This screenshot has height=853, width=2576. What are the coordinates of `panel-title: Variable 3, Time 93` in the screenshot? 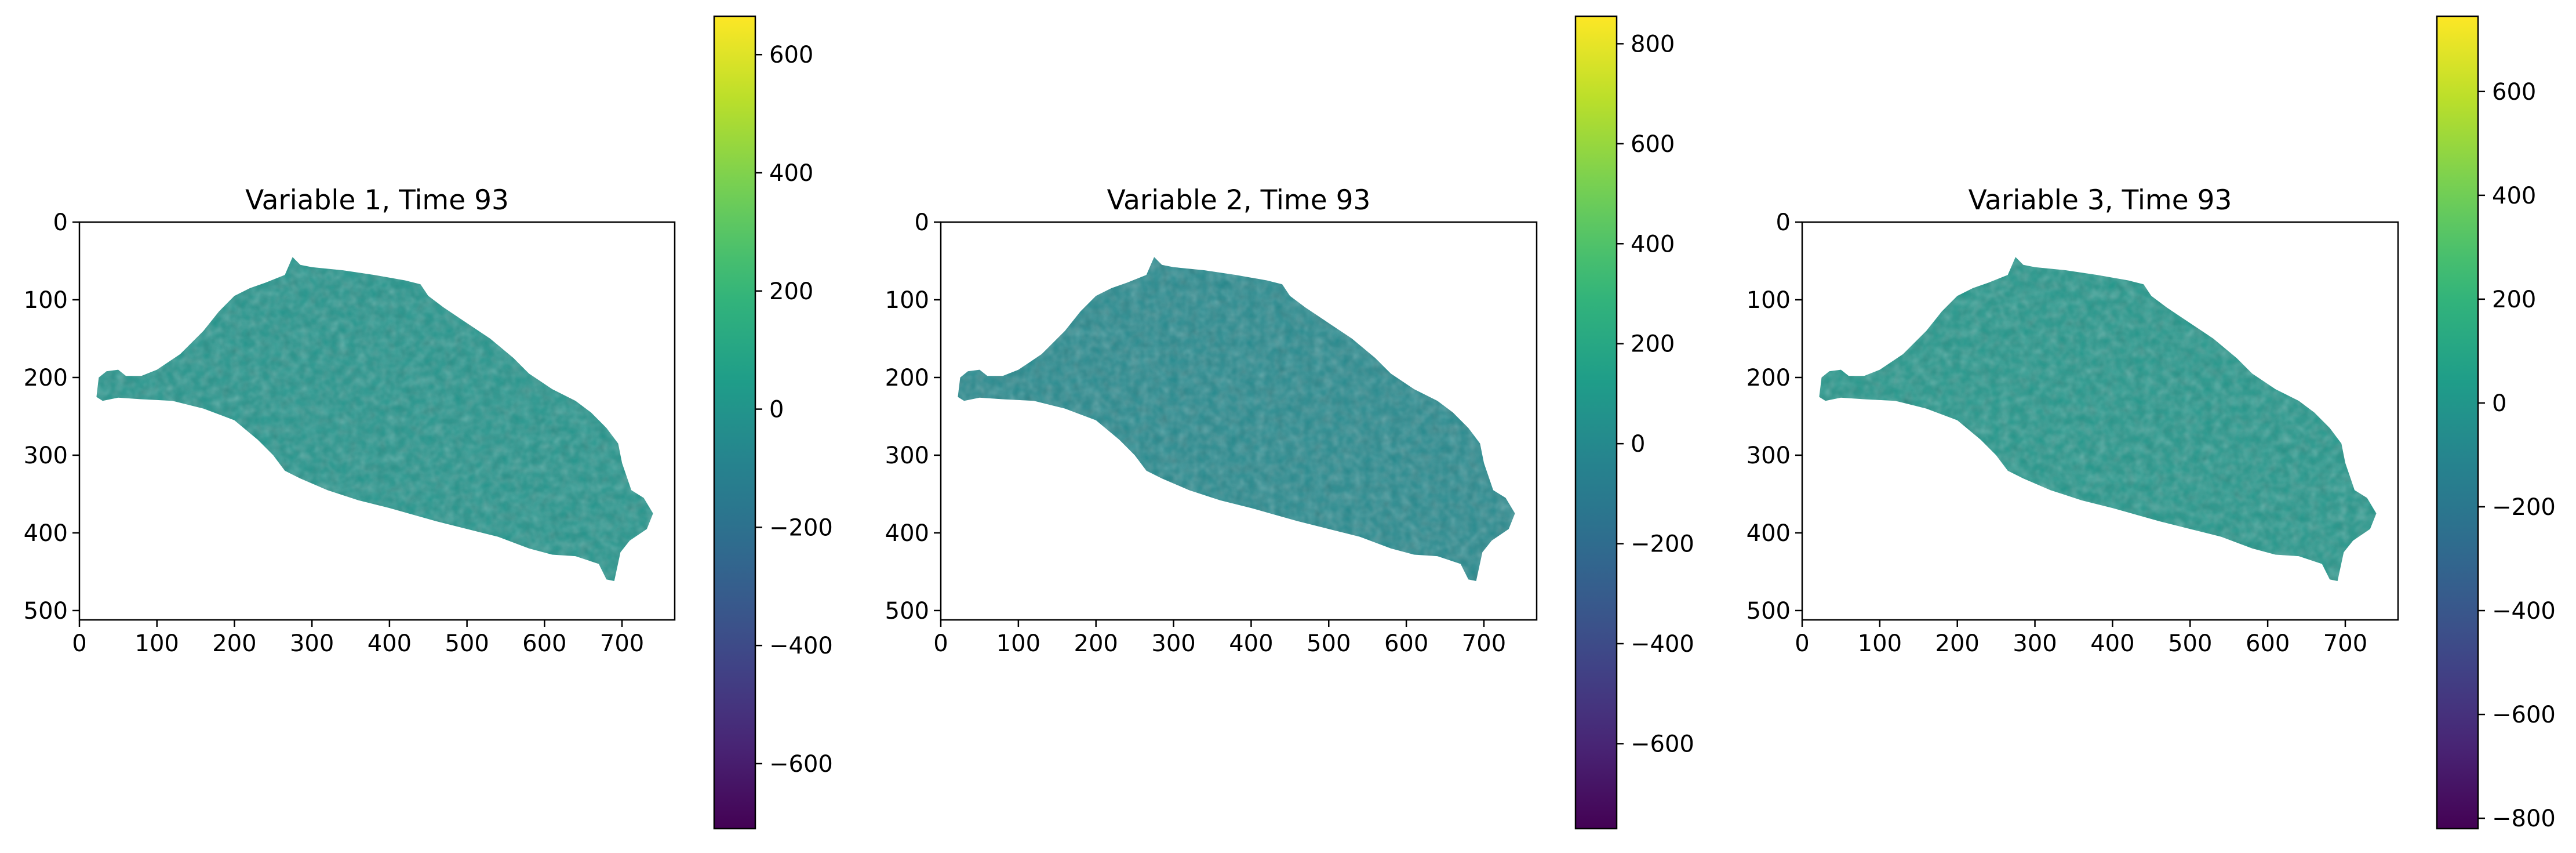 It's located at (2100, 200).